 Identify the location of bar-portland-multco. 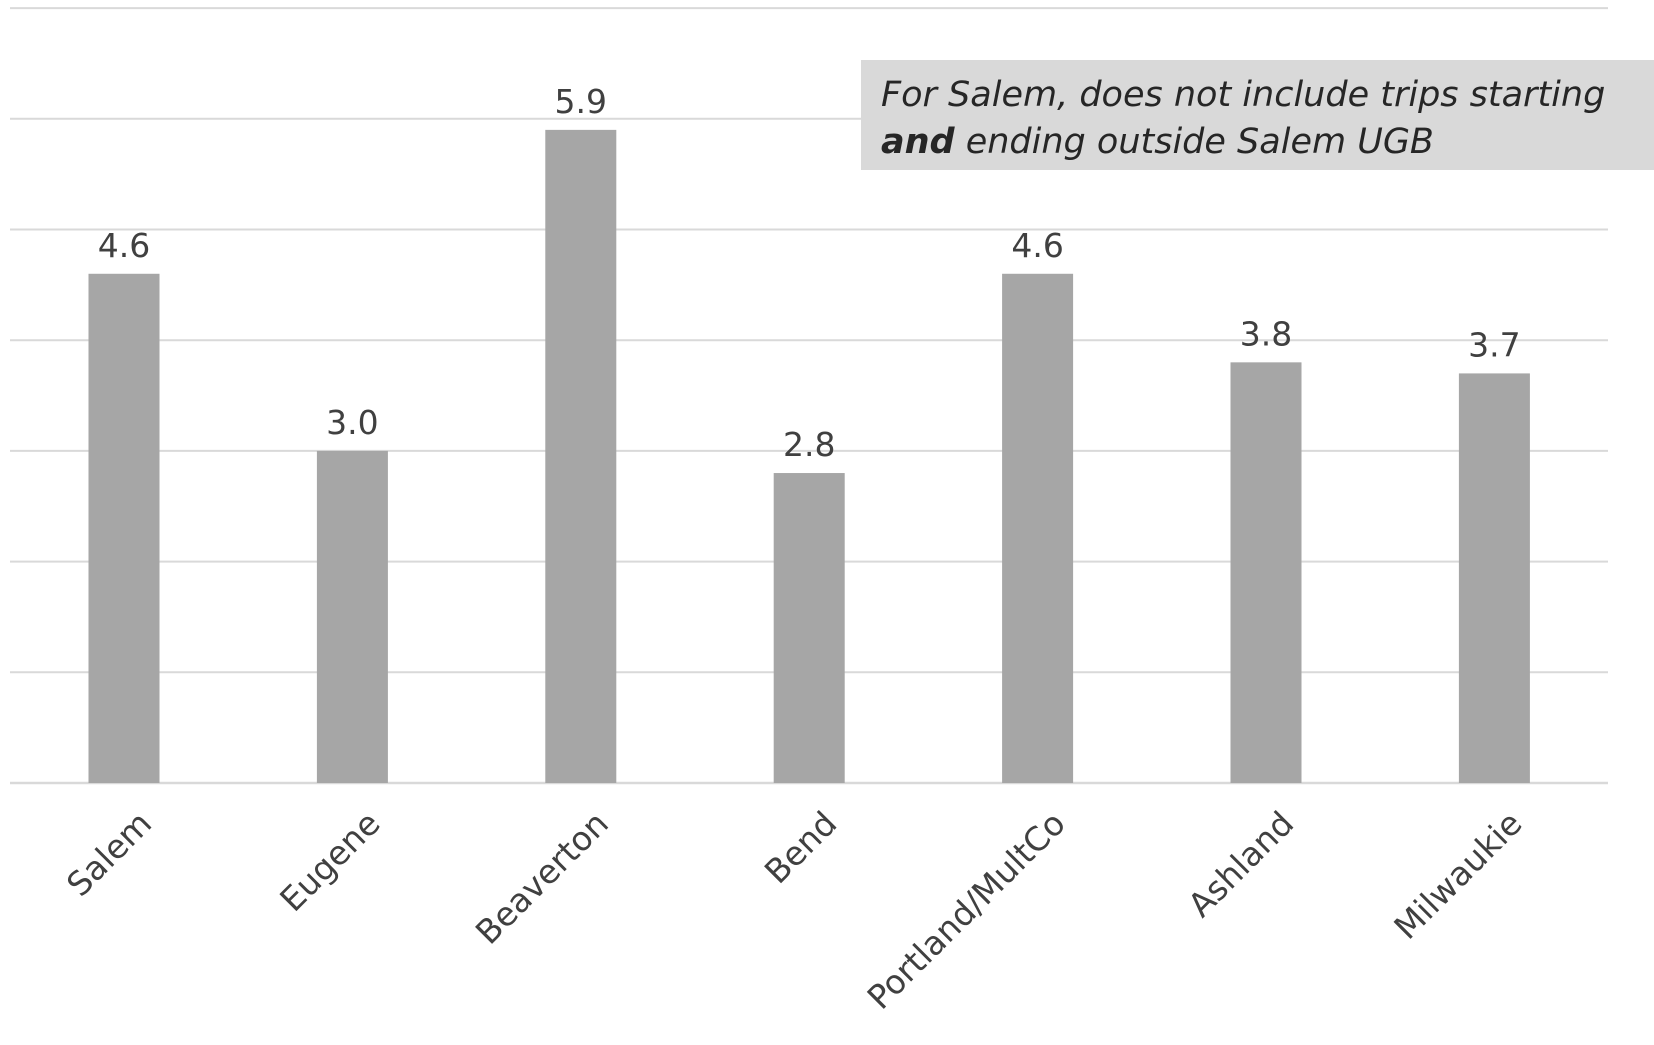
(1038, 528).